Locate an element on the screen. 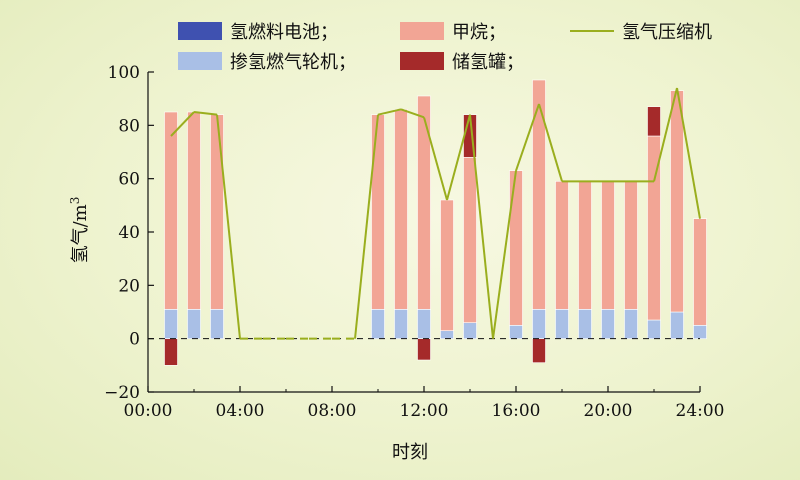  x-tick-label: 00:00 is located at coordinates (148, 411).